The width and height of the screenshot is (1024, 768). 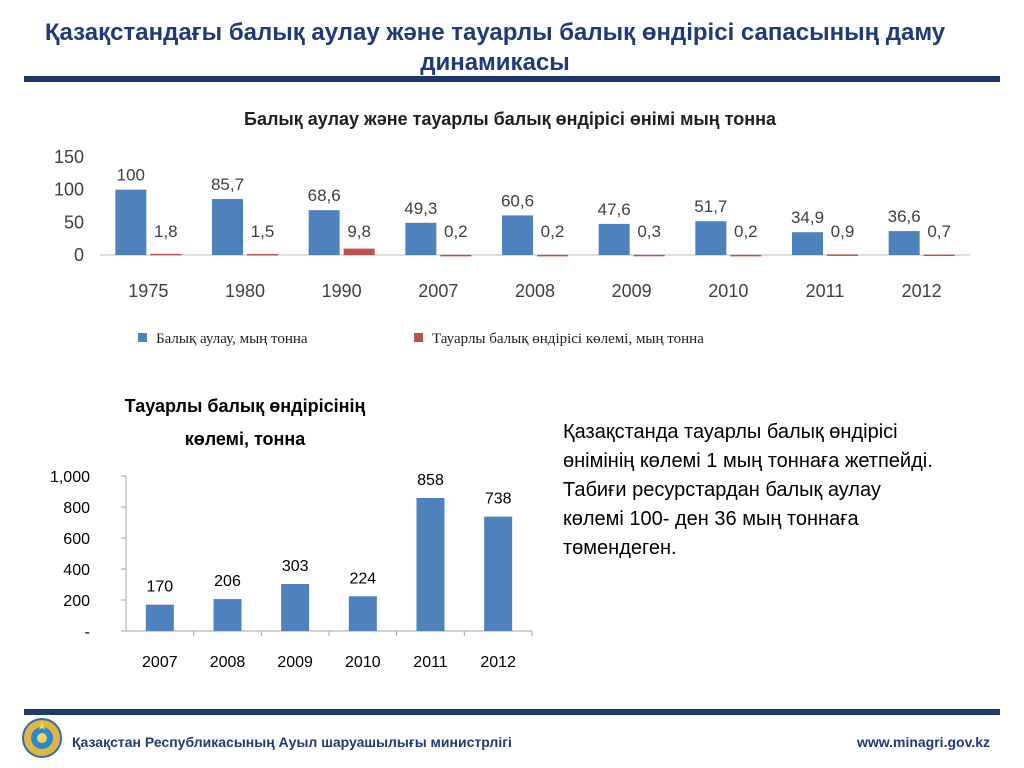 I want to click on chart1-data-label: 49,3, so click(x=420, y=208).